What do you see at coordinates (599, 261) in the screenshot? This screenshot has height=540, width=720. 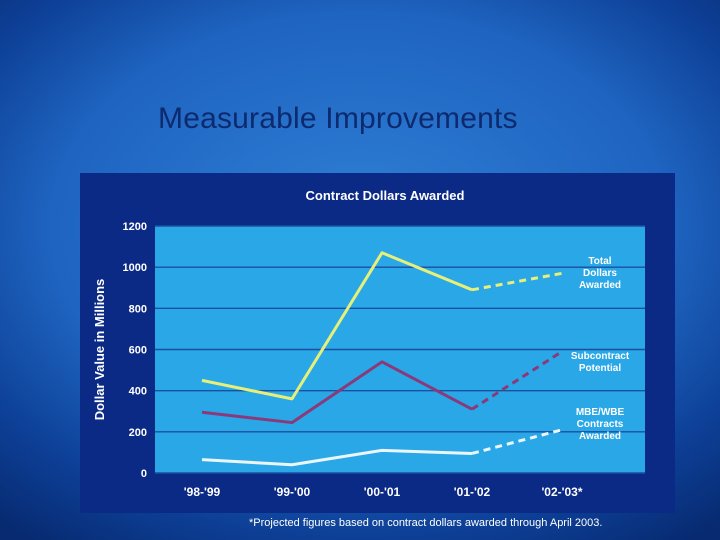 I see `series-label: Total` at bounding box center [599, 261].